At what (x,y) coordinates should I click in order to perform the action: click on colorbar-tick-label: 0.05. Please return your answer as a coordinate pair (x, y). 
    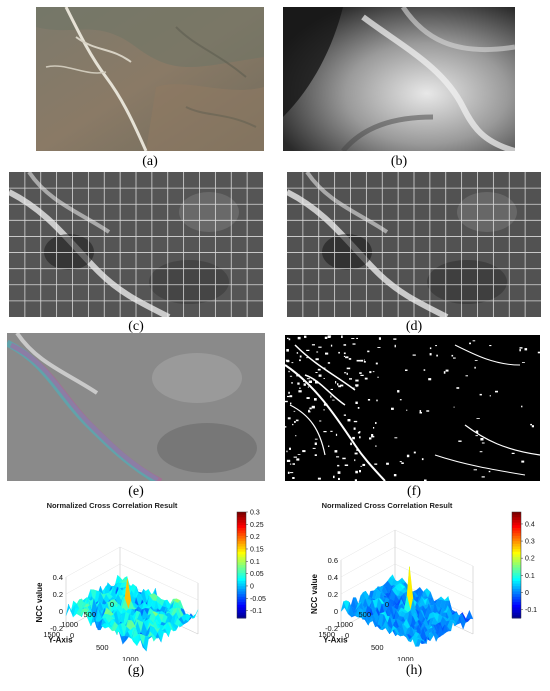
    Looking at the image, I should click on (257, 574).